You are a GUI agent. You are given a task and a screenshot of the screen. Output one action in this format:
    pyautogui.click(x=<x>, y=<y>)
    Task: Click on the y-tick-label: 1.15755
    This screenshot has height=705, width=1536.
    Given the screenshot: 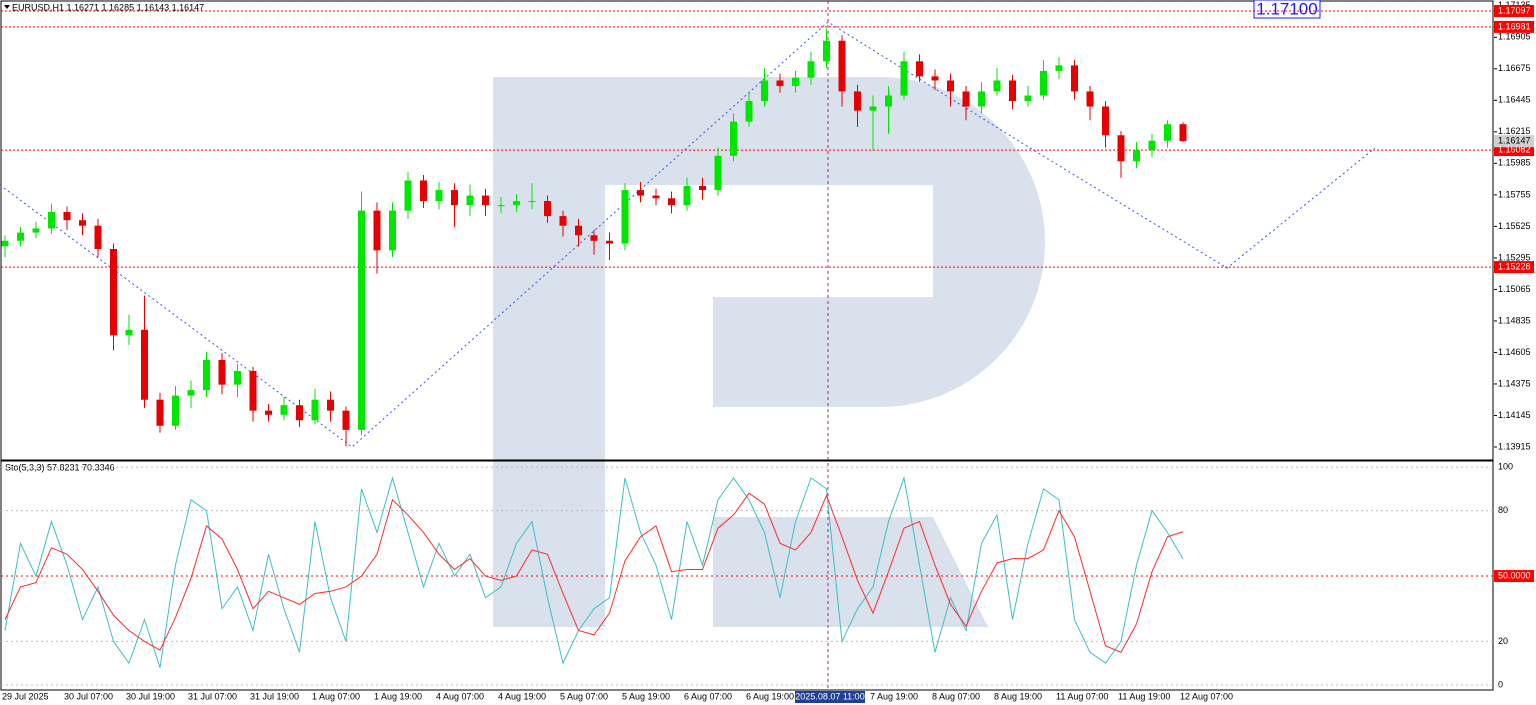 What is the action you would take?
    pyautogui.click(x=1514, y=194)
    